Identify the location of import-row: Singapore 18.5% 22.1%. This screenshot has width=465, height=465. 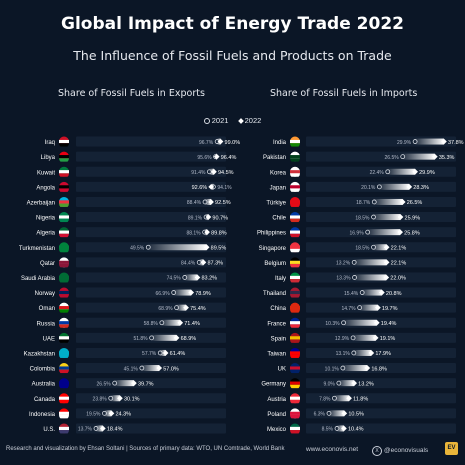
(357, 247).